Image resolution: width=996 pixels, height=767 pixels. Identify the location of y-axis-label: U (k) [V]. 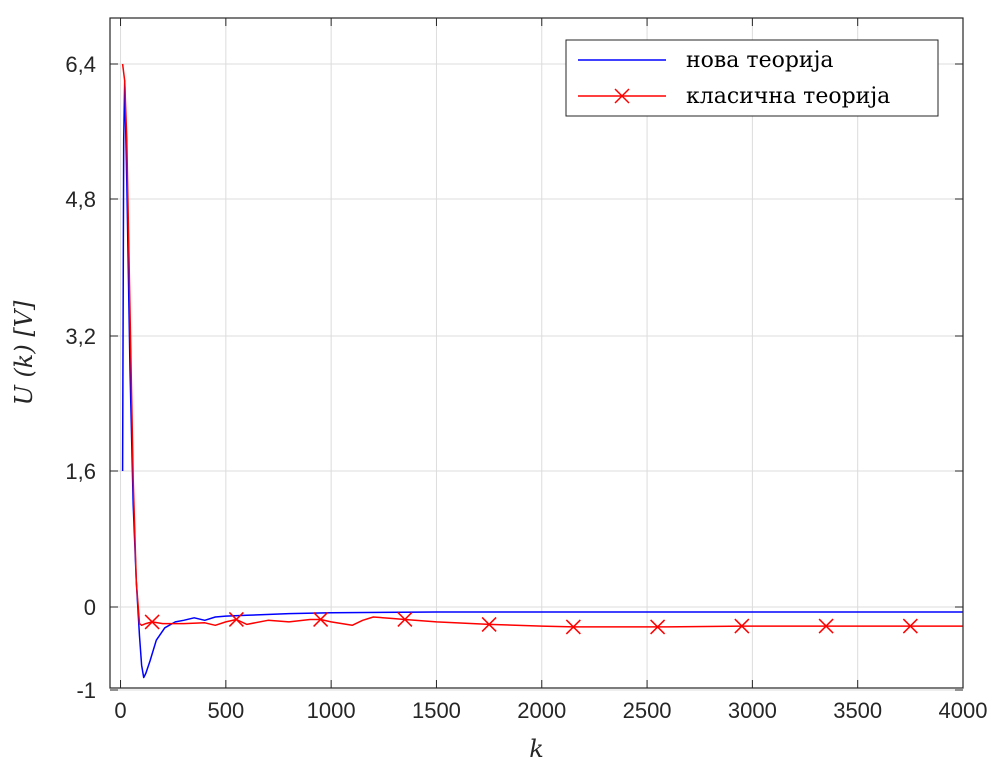
(24, 352).